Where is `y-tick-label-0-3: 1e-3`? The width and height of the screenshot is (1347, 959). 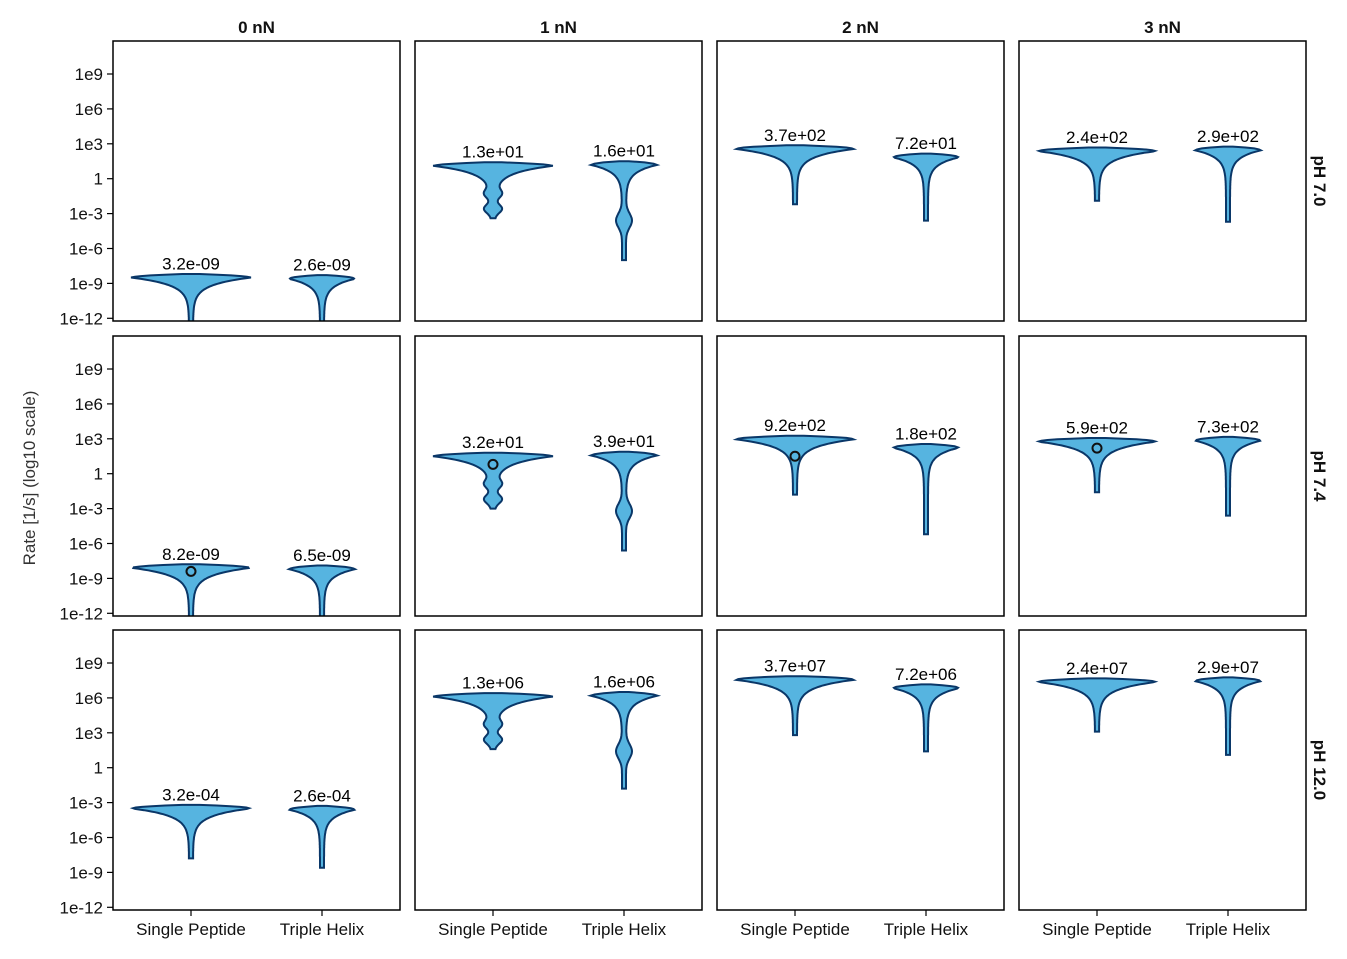
y-tick-label-0-3: 1e-3 is located at coordinates (86, 214).